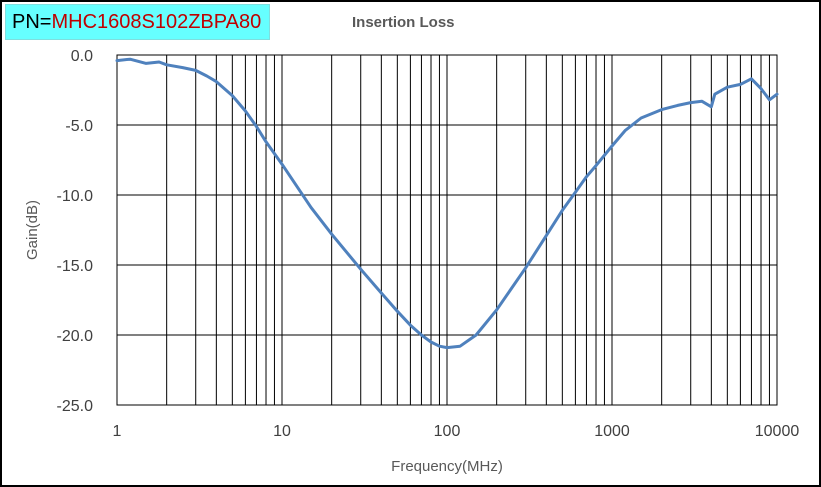 This screenshot has height=487, width=821. Describe the element at coordinates (79, 126) in the screenshot. I see `y-tick-label: -5.0` at that location.